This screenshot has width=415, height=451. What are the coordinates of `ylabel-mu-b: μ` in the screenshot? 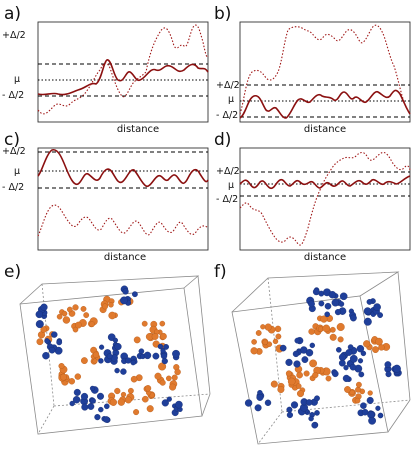 It's located at (231, 99).